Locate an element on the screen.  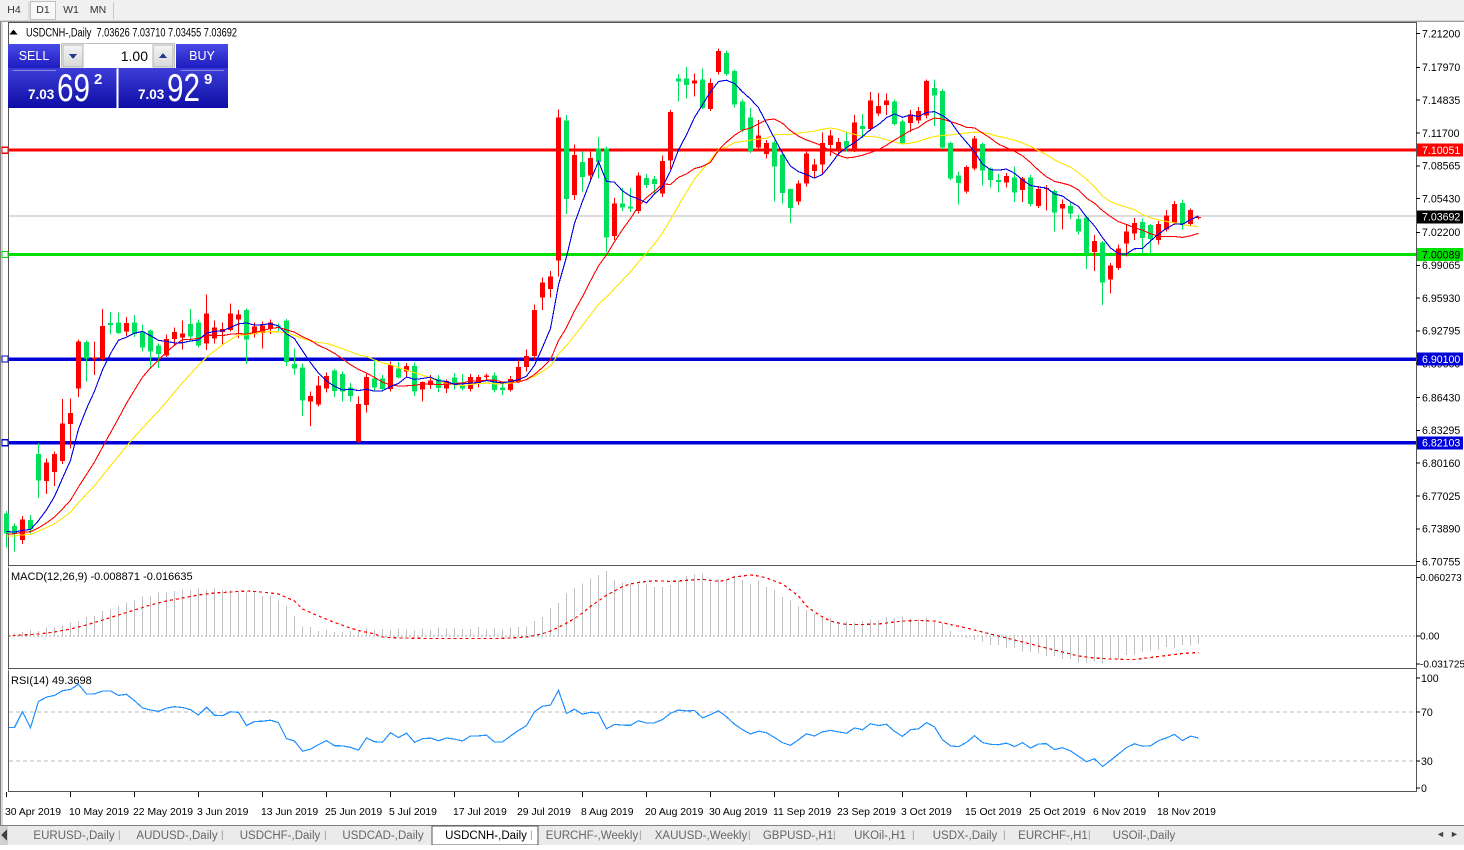
svg-text: 7.14835 is located at coordinates (1441, 101).